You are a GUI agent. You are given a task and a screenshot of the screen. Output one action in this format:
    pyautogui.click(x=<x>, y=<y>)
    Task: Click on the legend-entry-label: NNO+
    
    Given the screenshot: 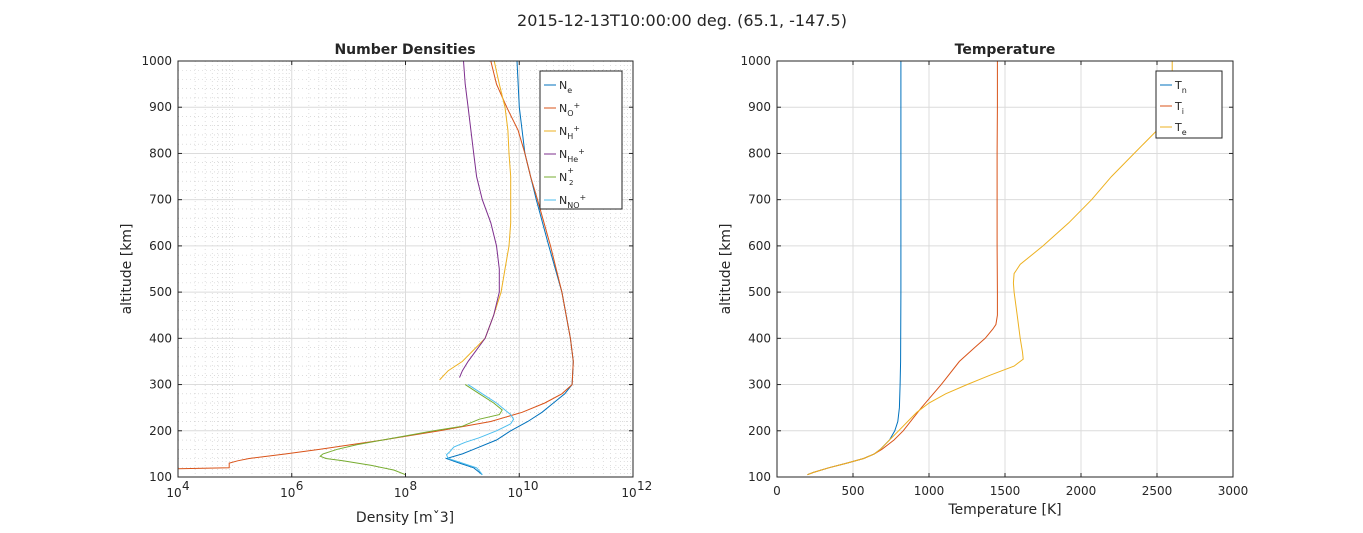 What is the action you would take?
    pyautogui.click(x=572, y=201)
    